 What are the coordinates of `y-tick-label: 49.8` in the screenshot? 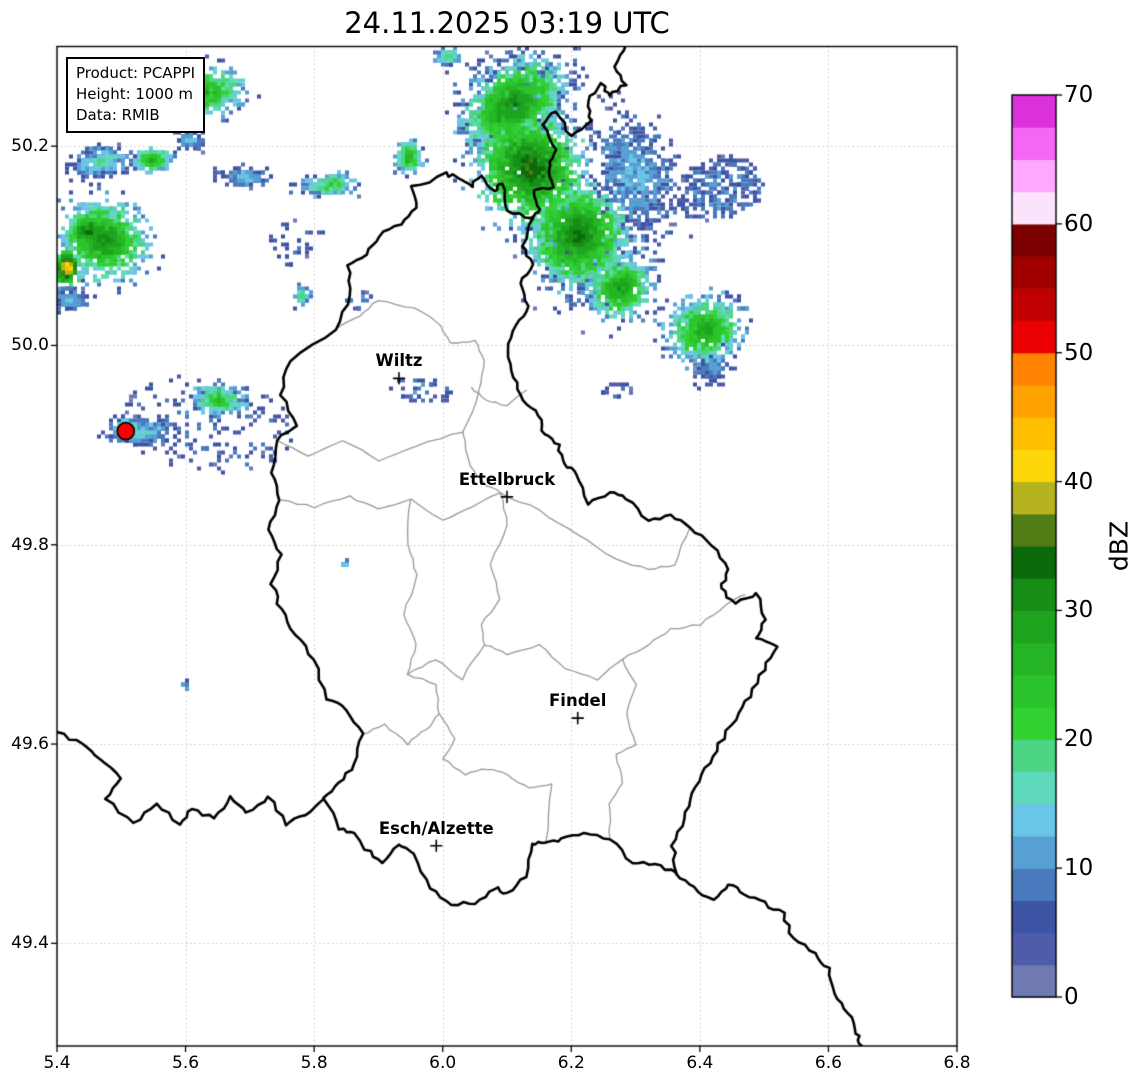 It's located at (30, 544).